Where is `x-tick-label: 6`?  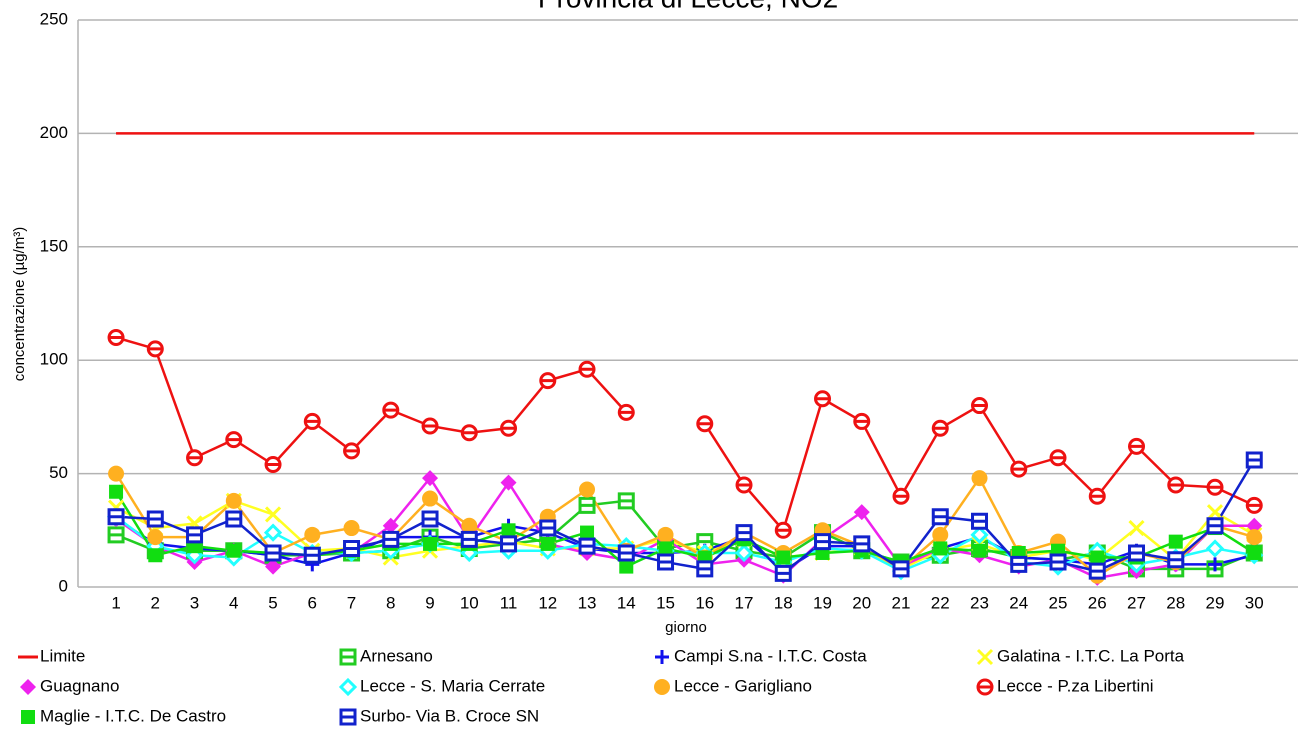
x-tick-label: 6 is located at coordinates (312, 602).